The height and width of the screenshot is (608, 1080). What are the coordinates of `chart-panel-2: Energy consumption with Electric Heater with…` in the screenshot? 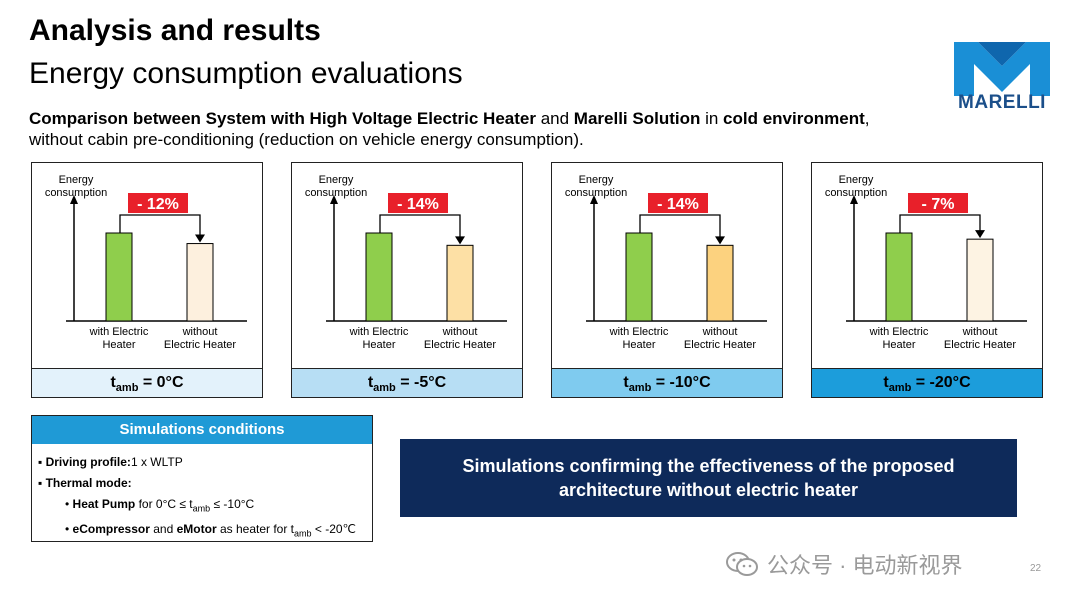 It's located at (667, 280).